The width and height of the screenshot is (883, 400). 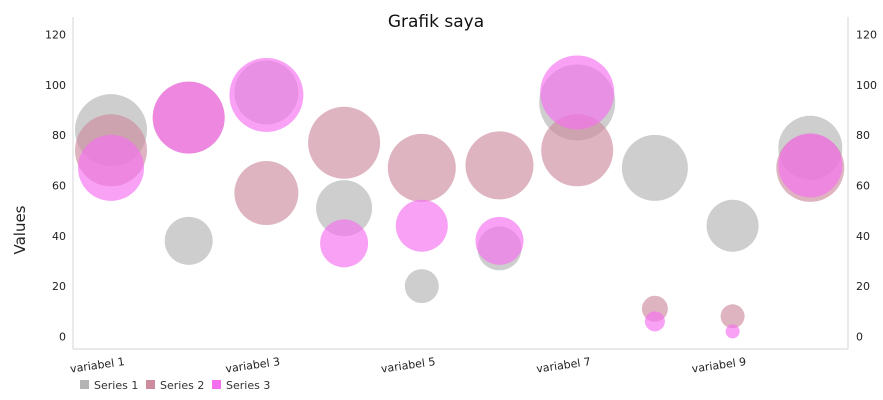 I want to click on y-tick-label-right: 40, so click(x=863, y=236).